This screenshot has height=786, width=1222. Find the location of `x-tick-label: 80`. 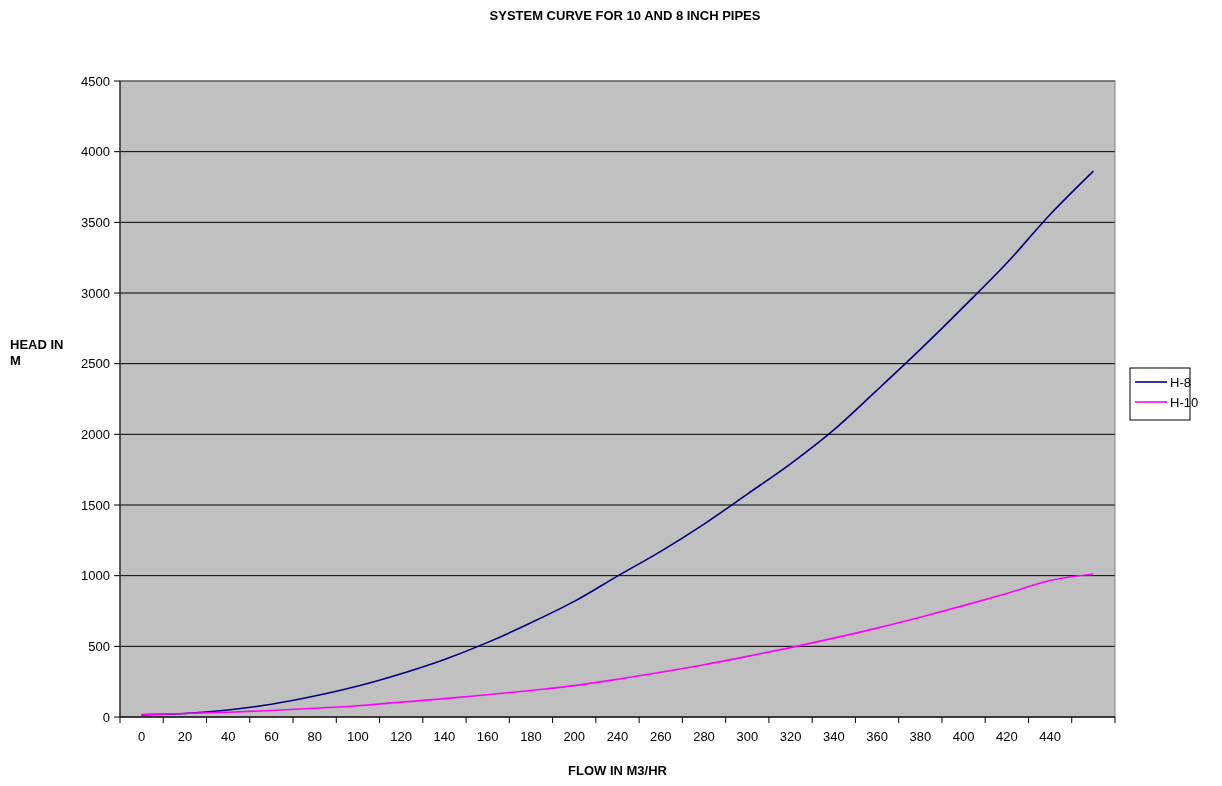

x-tick-label: 80 is located at coordinates (314, 736).